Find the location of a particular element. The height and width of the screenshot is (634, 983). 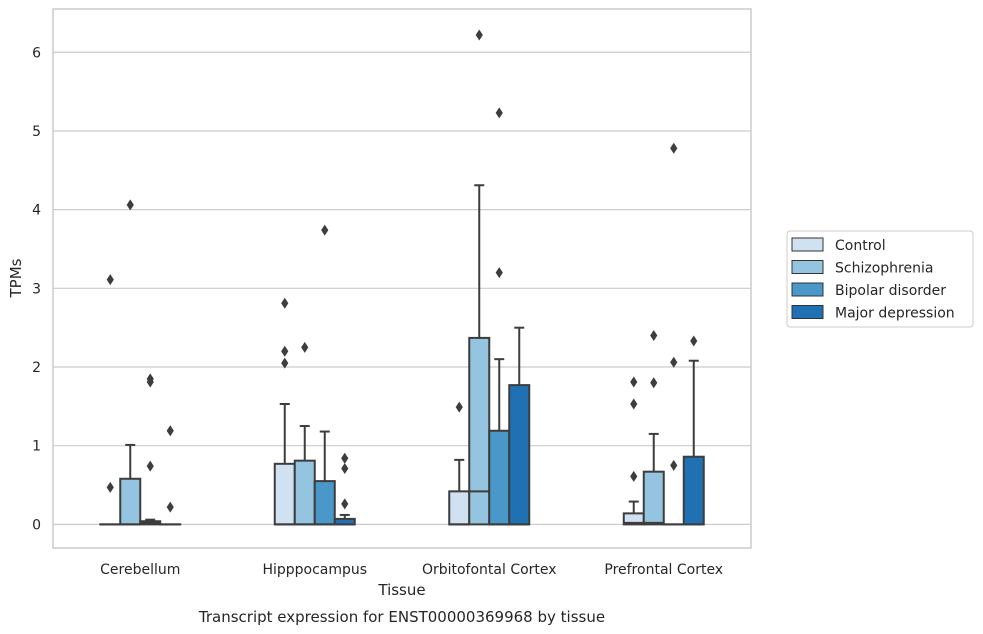

y-tick-label: 0 is located at coordinates (36, 525).